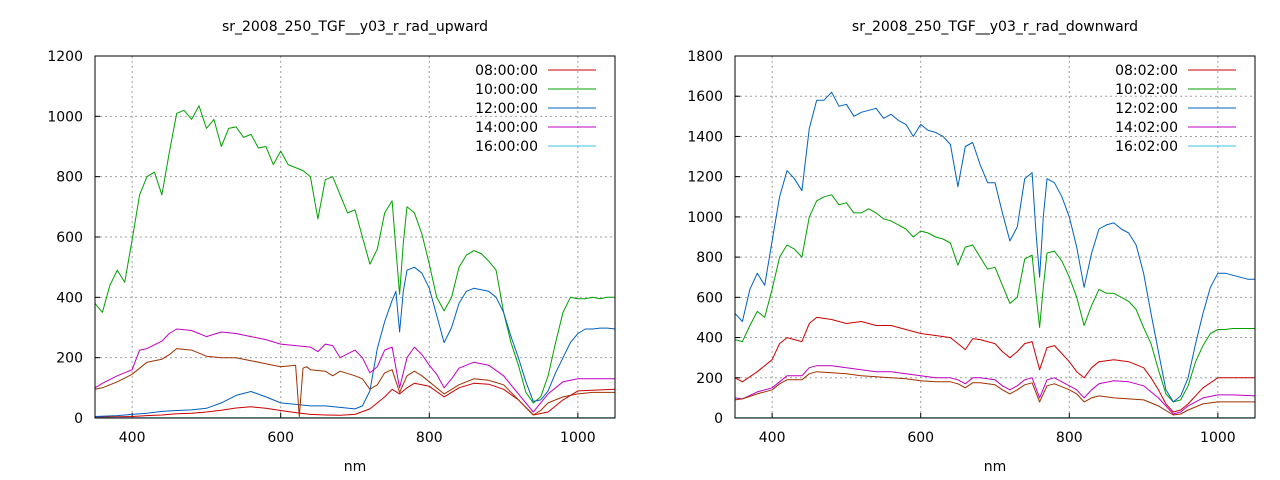  I want to click on legend-label: 08:02:00, so click(1146, 71).